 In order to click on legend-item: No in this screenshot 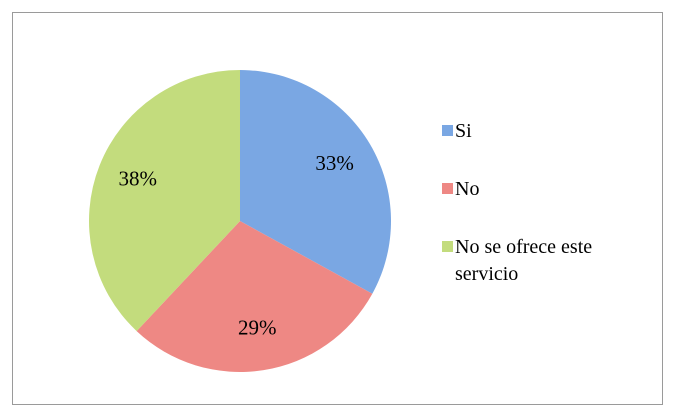, I will do `click(542, 189)`.